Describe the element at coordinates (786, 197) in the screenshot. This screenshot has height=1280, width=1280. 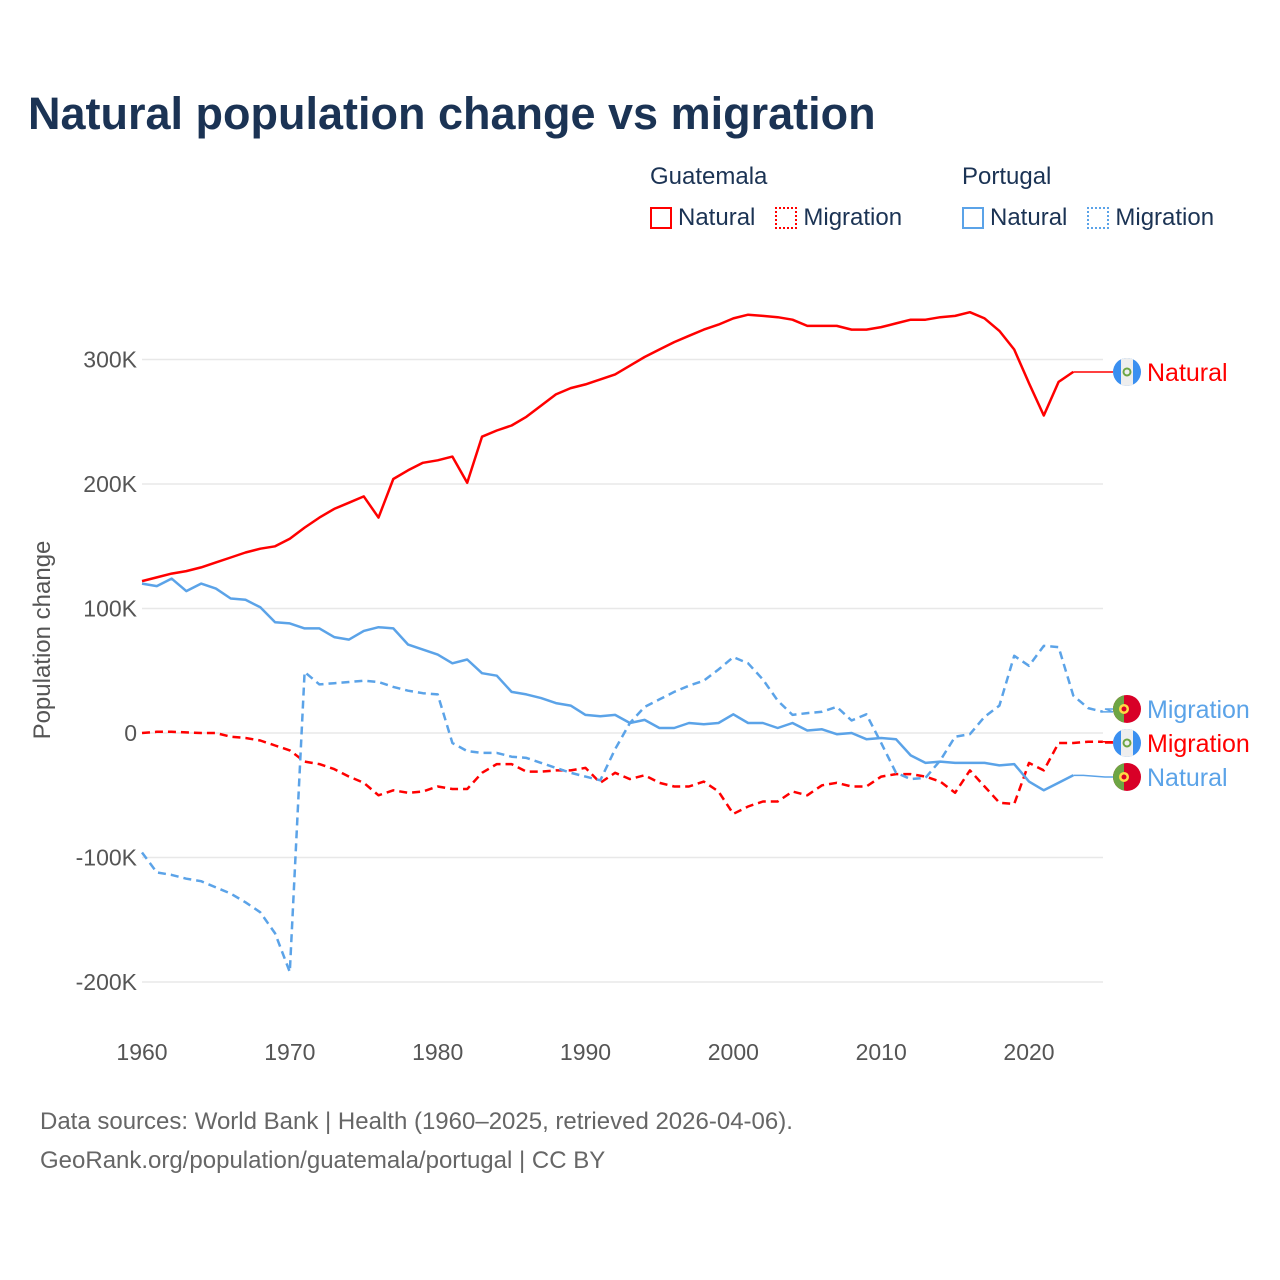
I see `legend-group-guatemala: Guatemala Natural Migration` at that location.